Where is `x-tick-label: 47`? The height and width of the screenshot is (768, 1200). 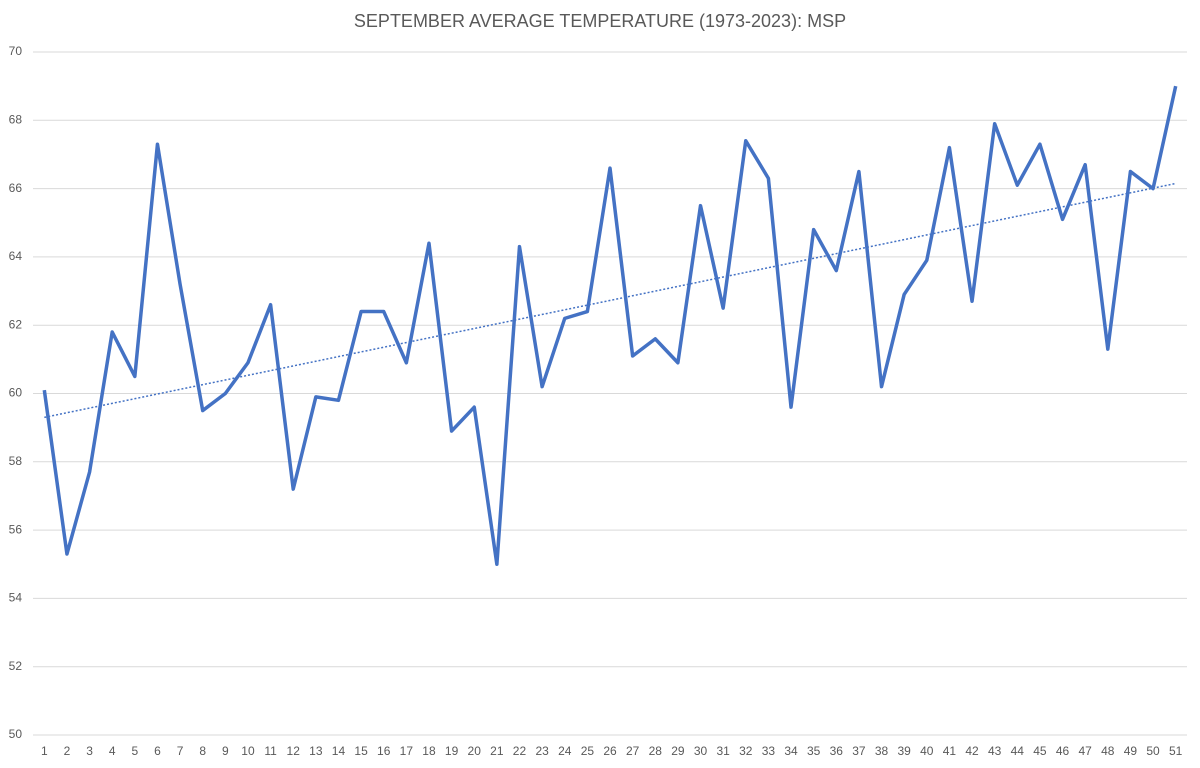 x-tick-label: 47 is located at coordinates (1085, 751).